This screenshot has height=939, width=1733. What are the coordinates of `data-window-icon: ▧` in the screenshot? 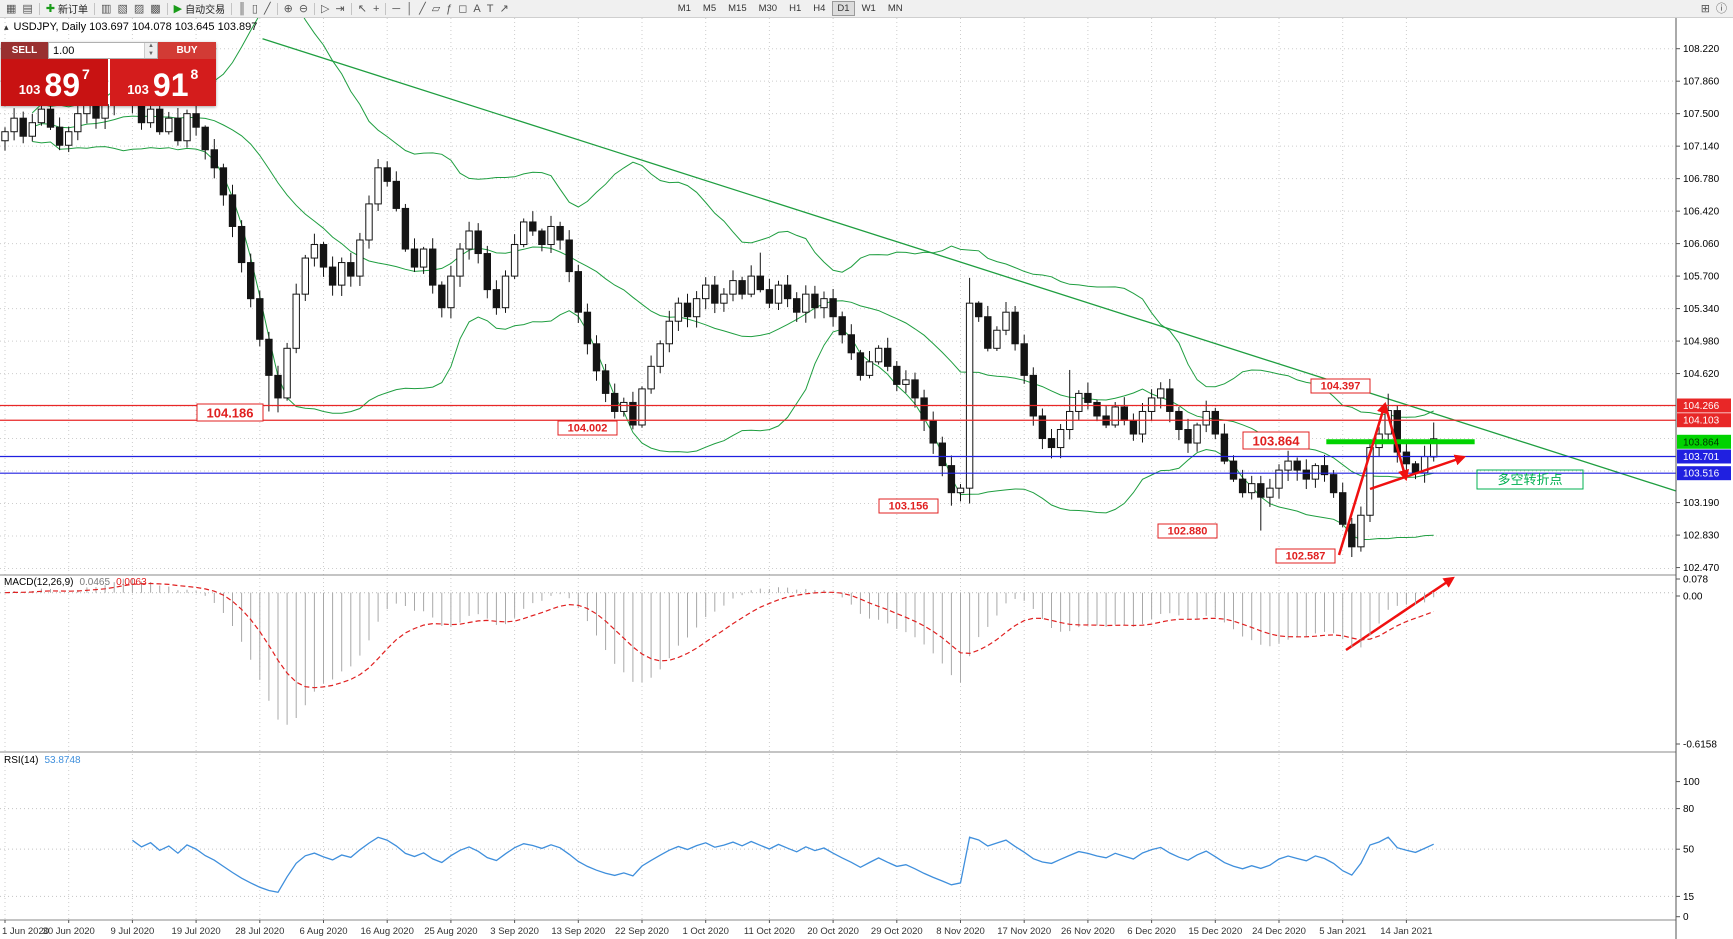 It's located at (122, 9).